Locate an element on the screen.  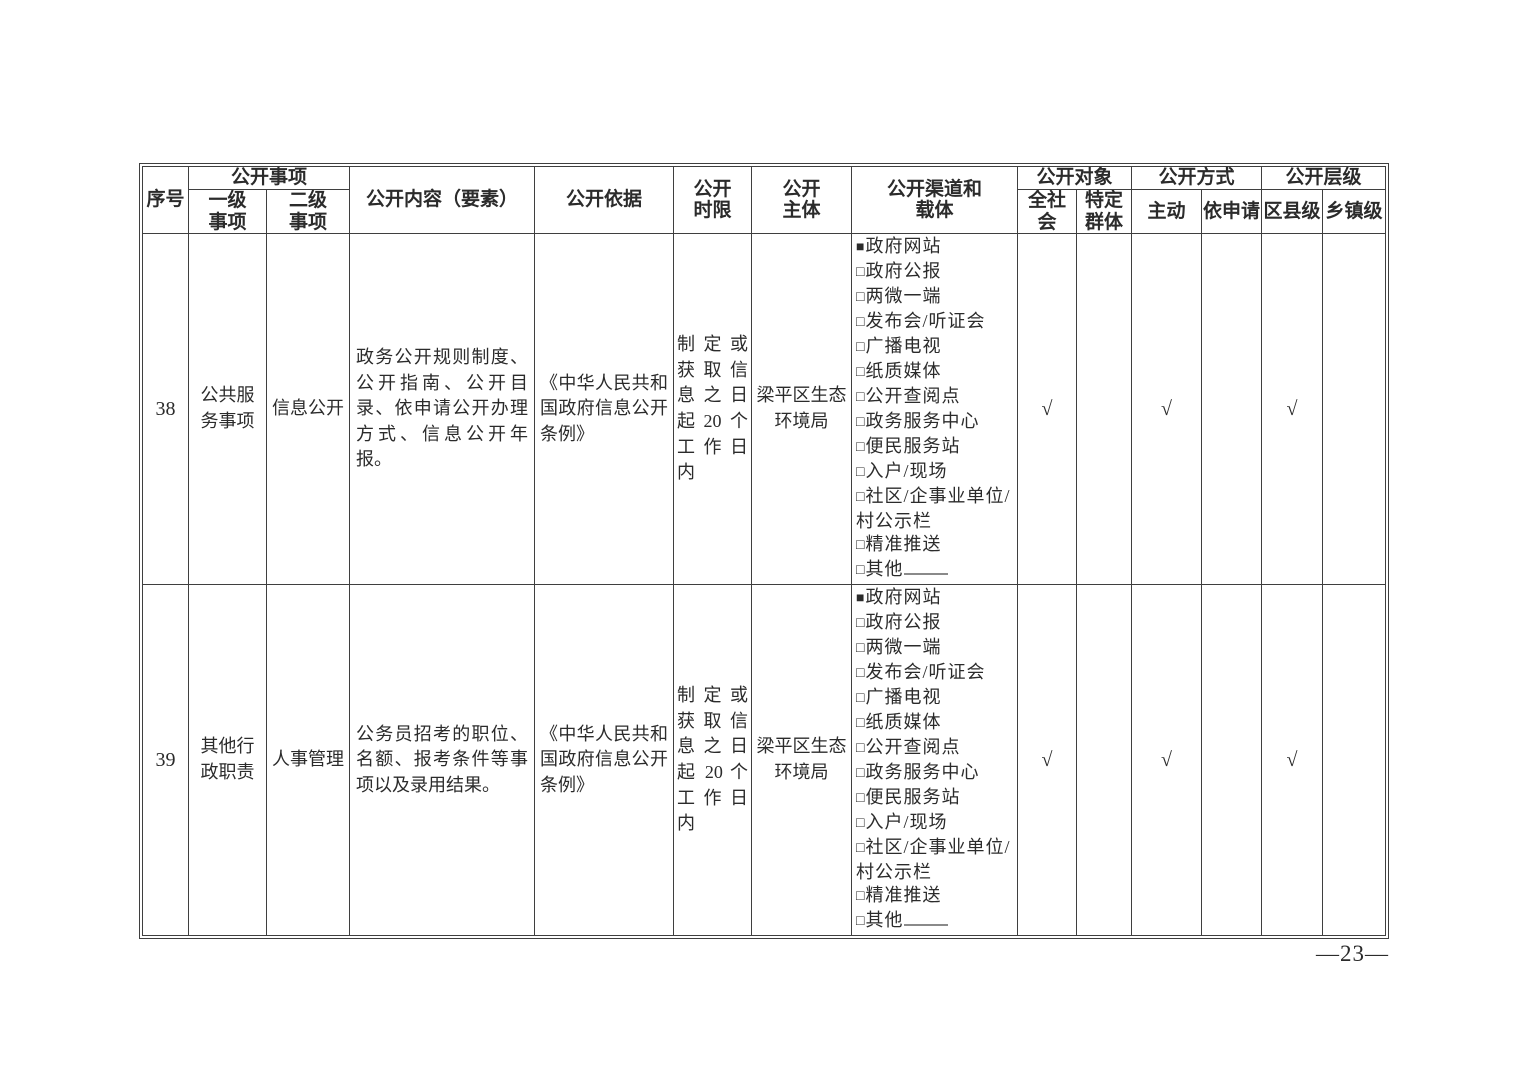
header-seq: 序号 is located at coordinates (165, 200).